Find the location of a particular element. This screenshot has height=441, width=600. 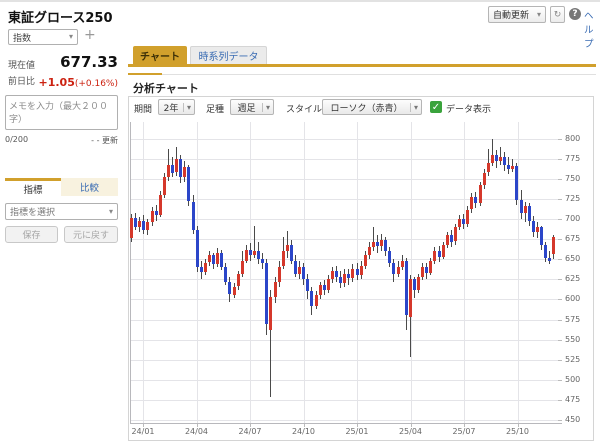

divider-accent is located at coordinates (145, 74).